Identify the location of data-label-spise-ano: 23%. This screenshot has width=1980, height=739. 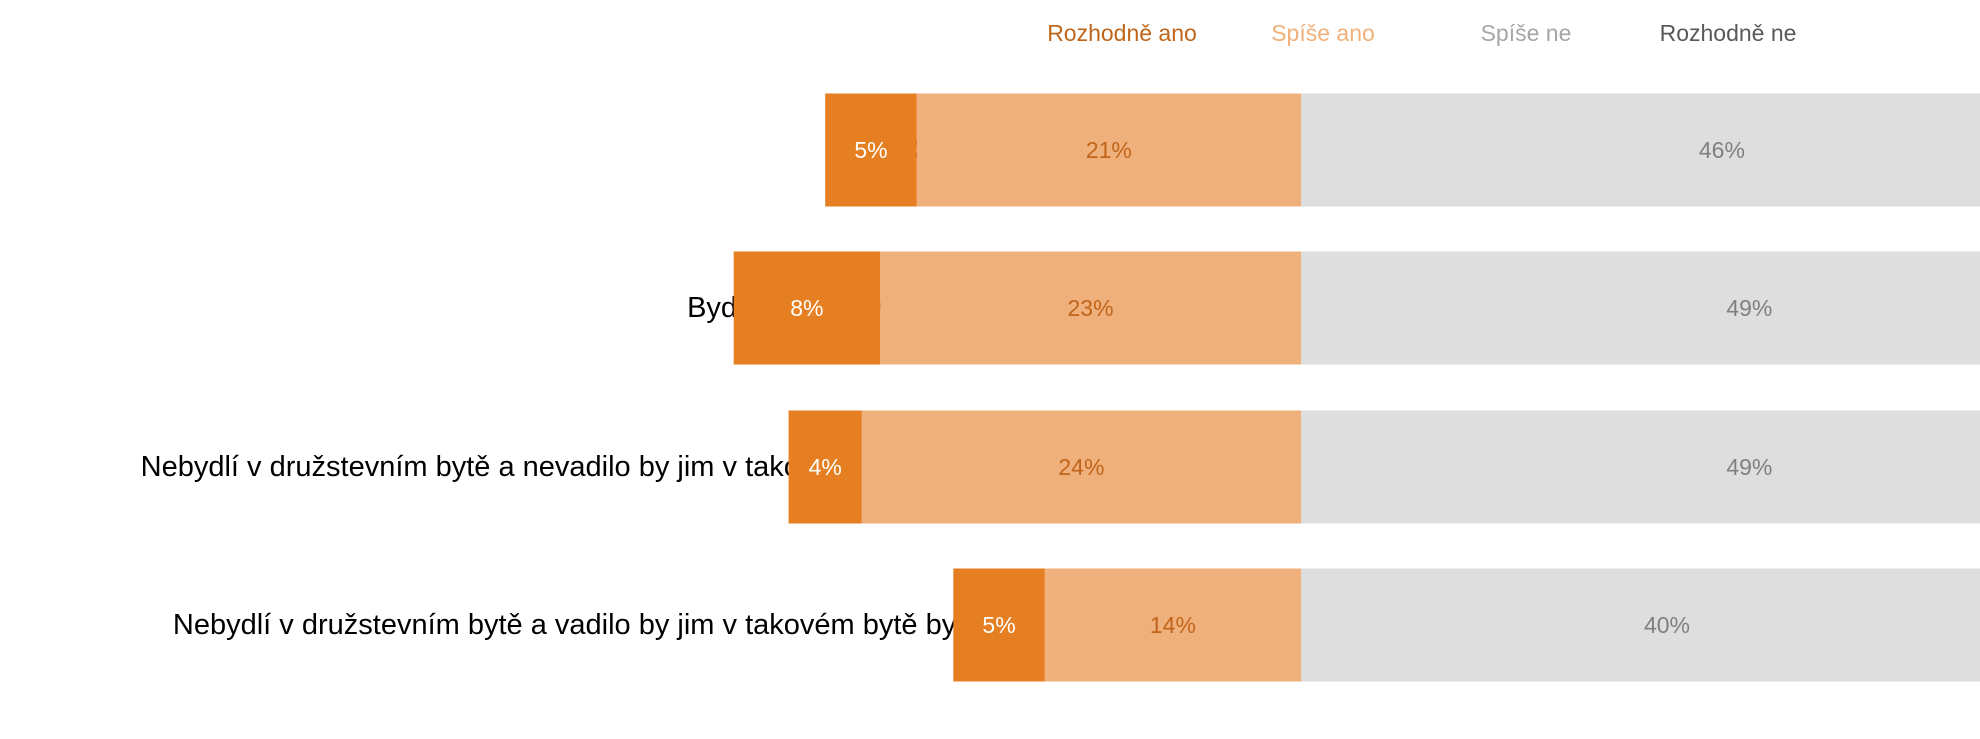
(1091, 308).